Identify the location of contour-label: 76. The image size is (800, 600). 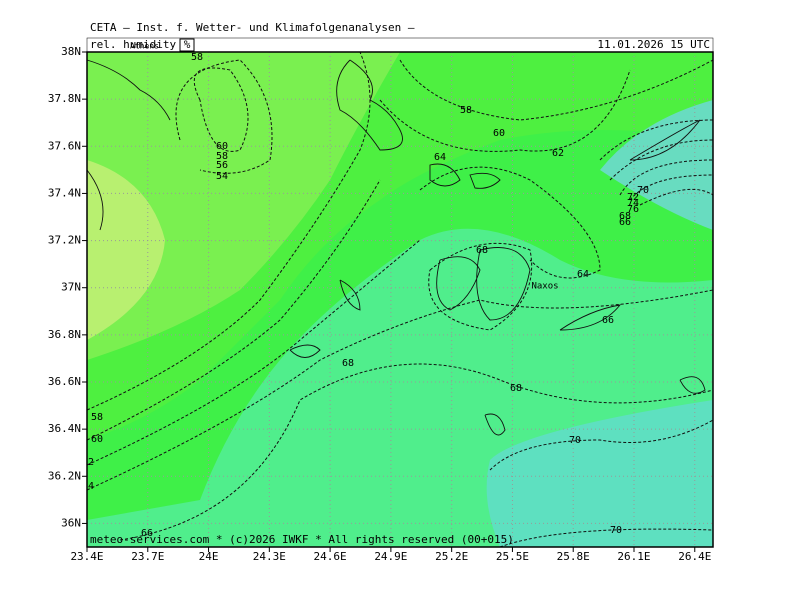
(633, 209).